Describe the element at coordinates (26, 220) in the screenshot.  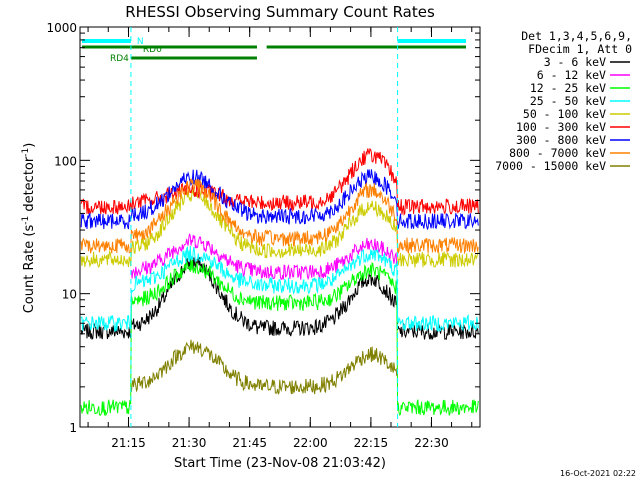
I see `ylabel-sup1: -1` at that location.